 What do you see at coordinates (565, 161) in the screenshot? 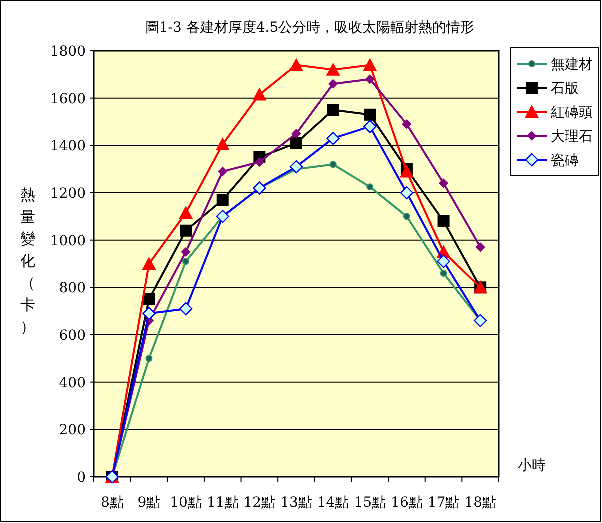
I see `legend-label: 瓷磚` at bounding box center [565, 161].